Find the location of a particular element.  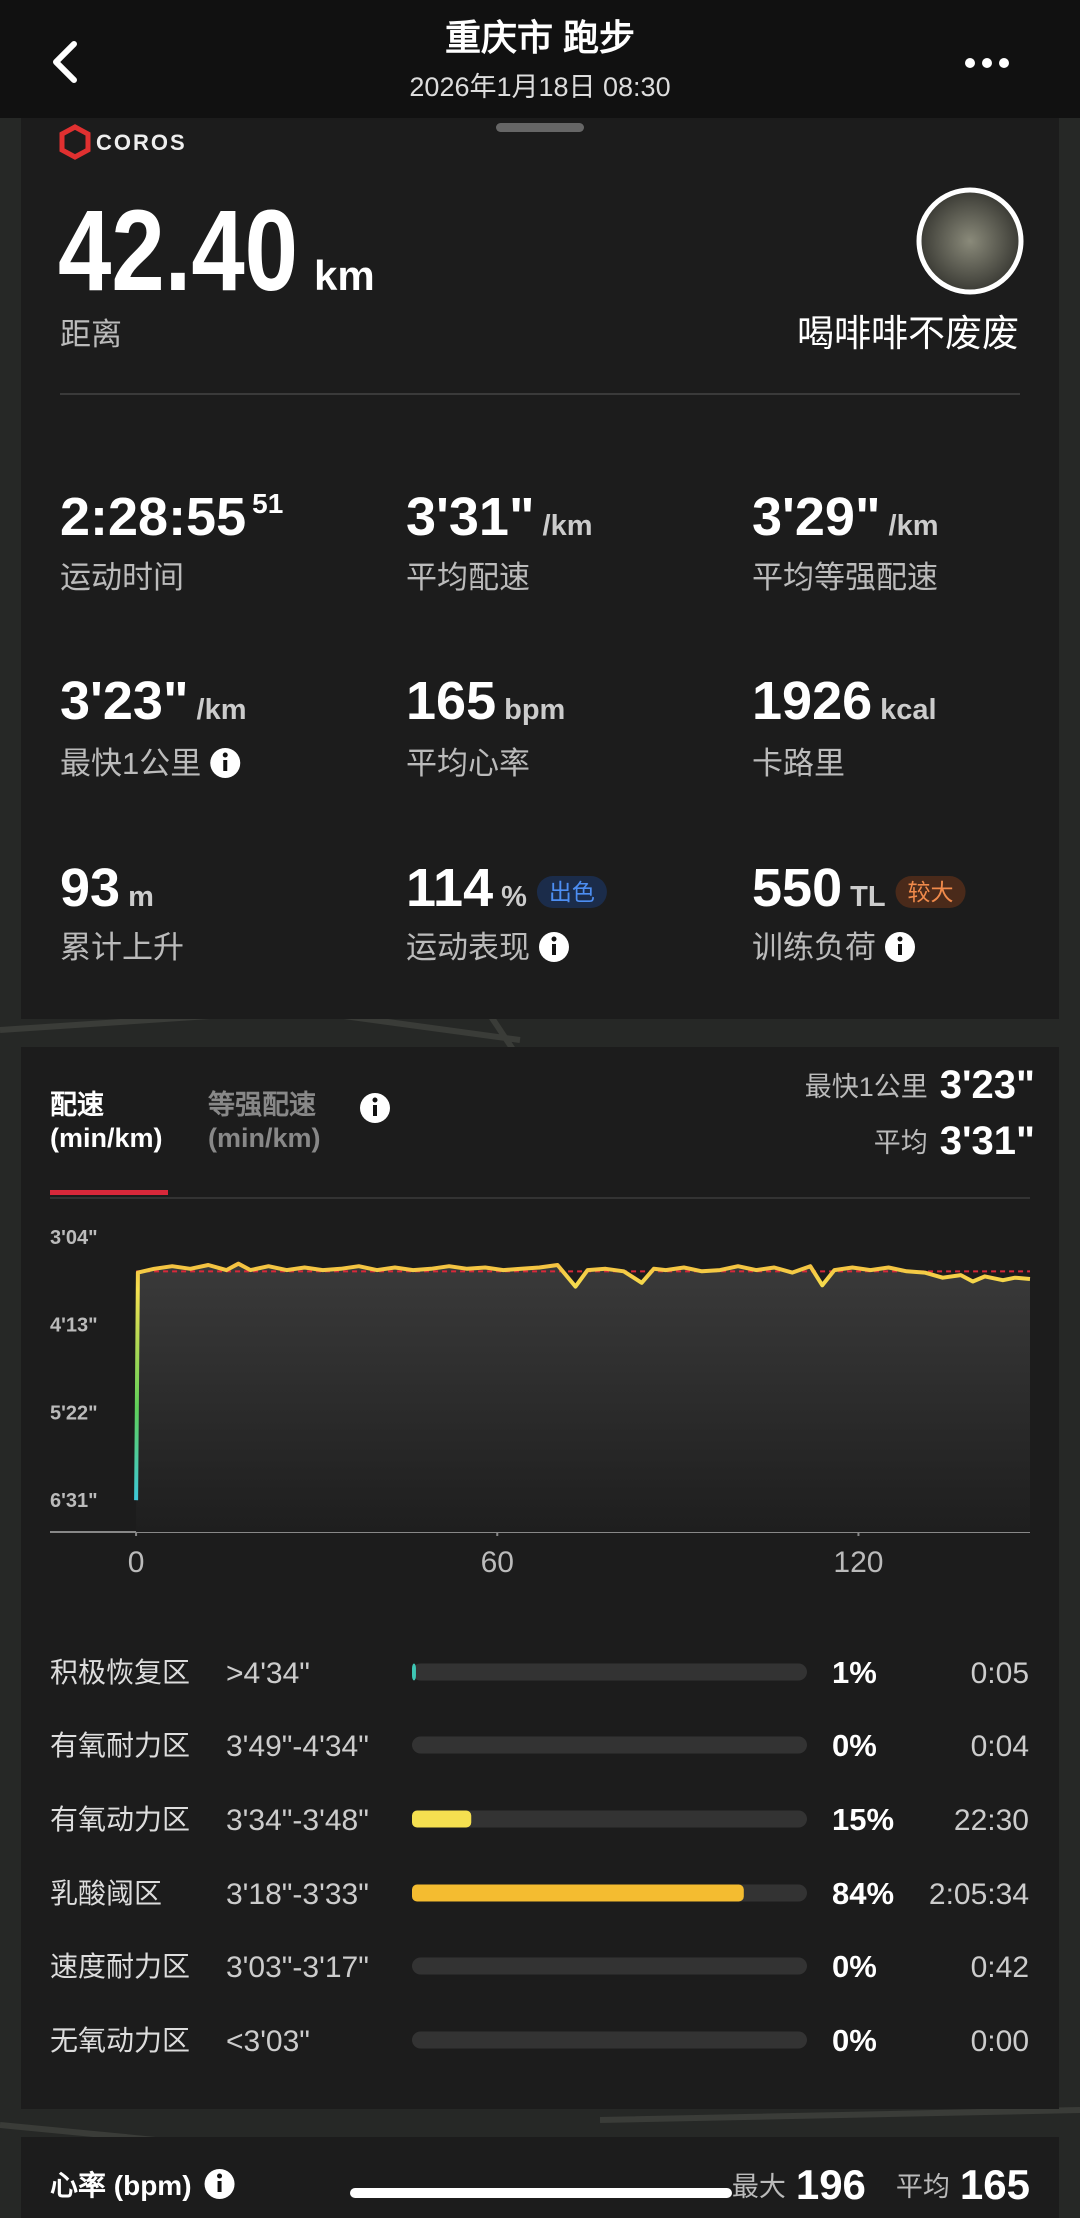

zone-name: 乳酸阈区 is located at coordinates (106, 1893).